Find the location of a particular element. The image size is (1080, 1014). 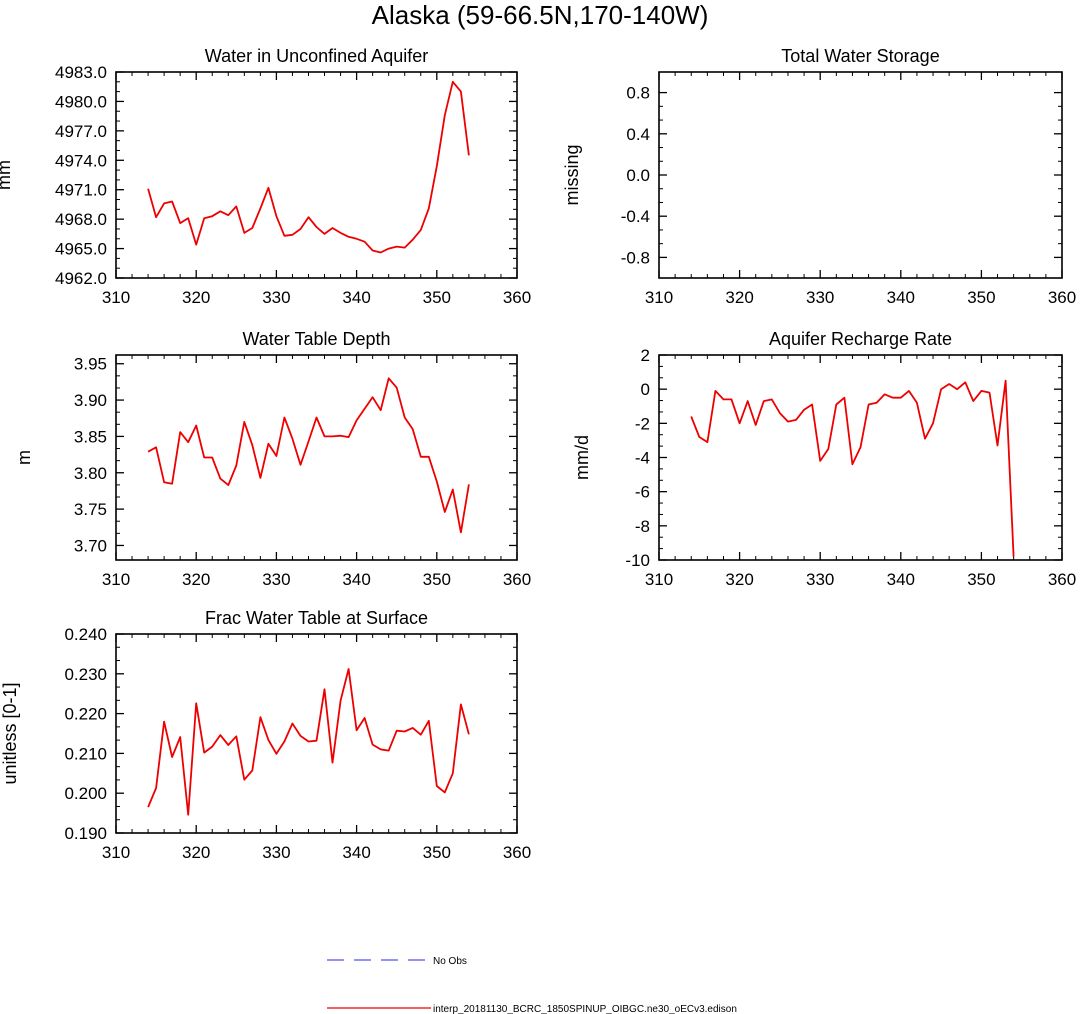

legend-obs-label: No Obs is located at coordinates (450, 961).